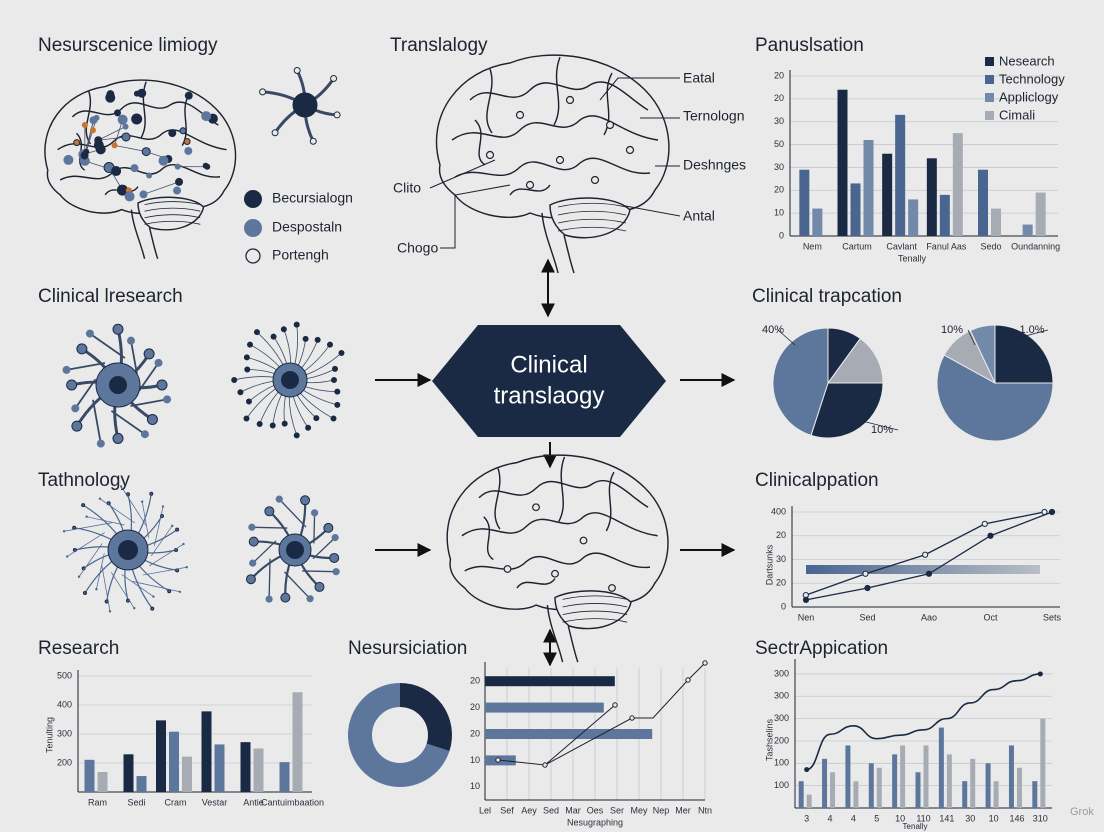  What do you see at coordinates (781, 763) in the screenshot?
I see `y-tick-label: 100` at bounding box center [781, 763].